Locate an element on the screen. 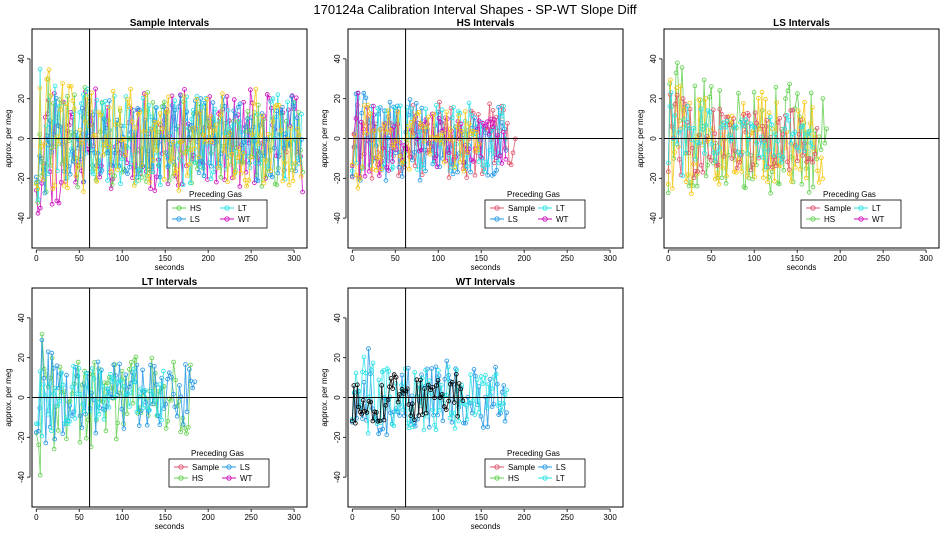 The image size is (950, 550). x-tick-label: 250 is located at coordinates (883, 258).